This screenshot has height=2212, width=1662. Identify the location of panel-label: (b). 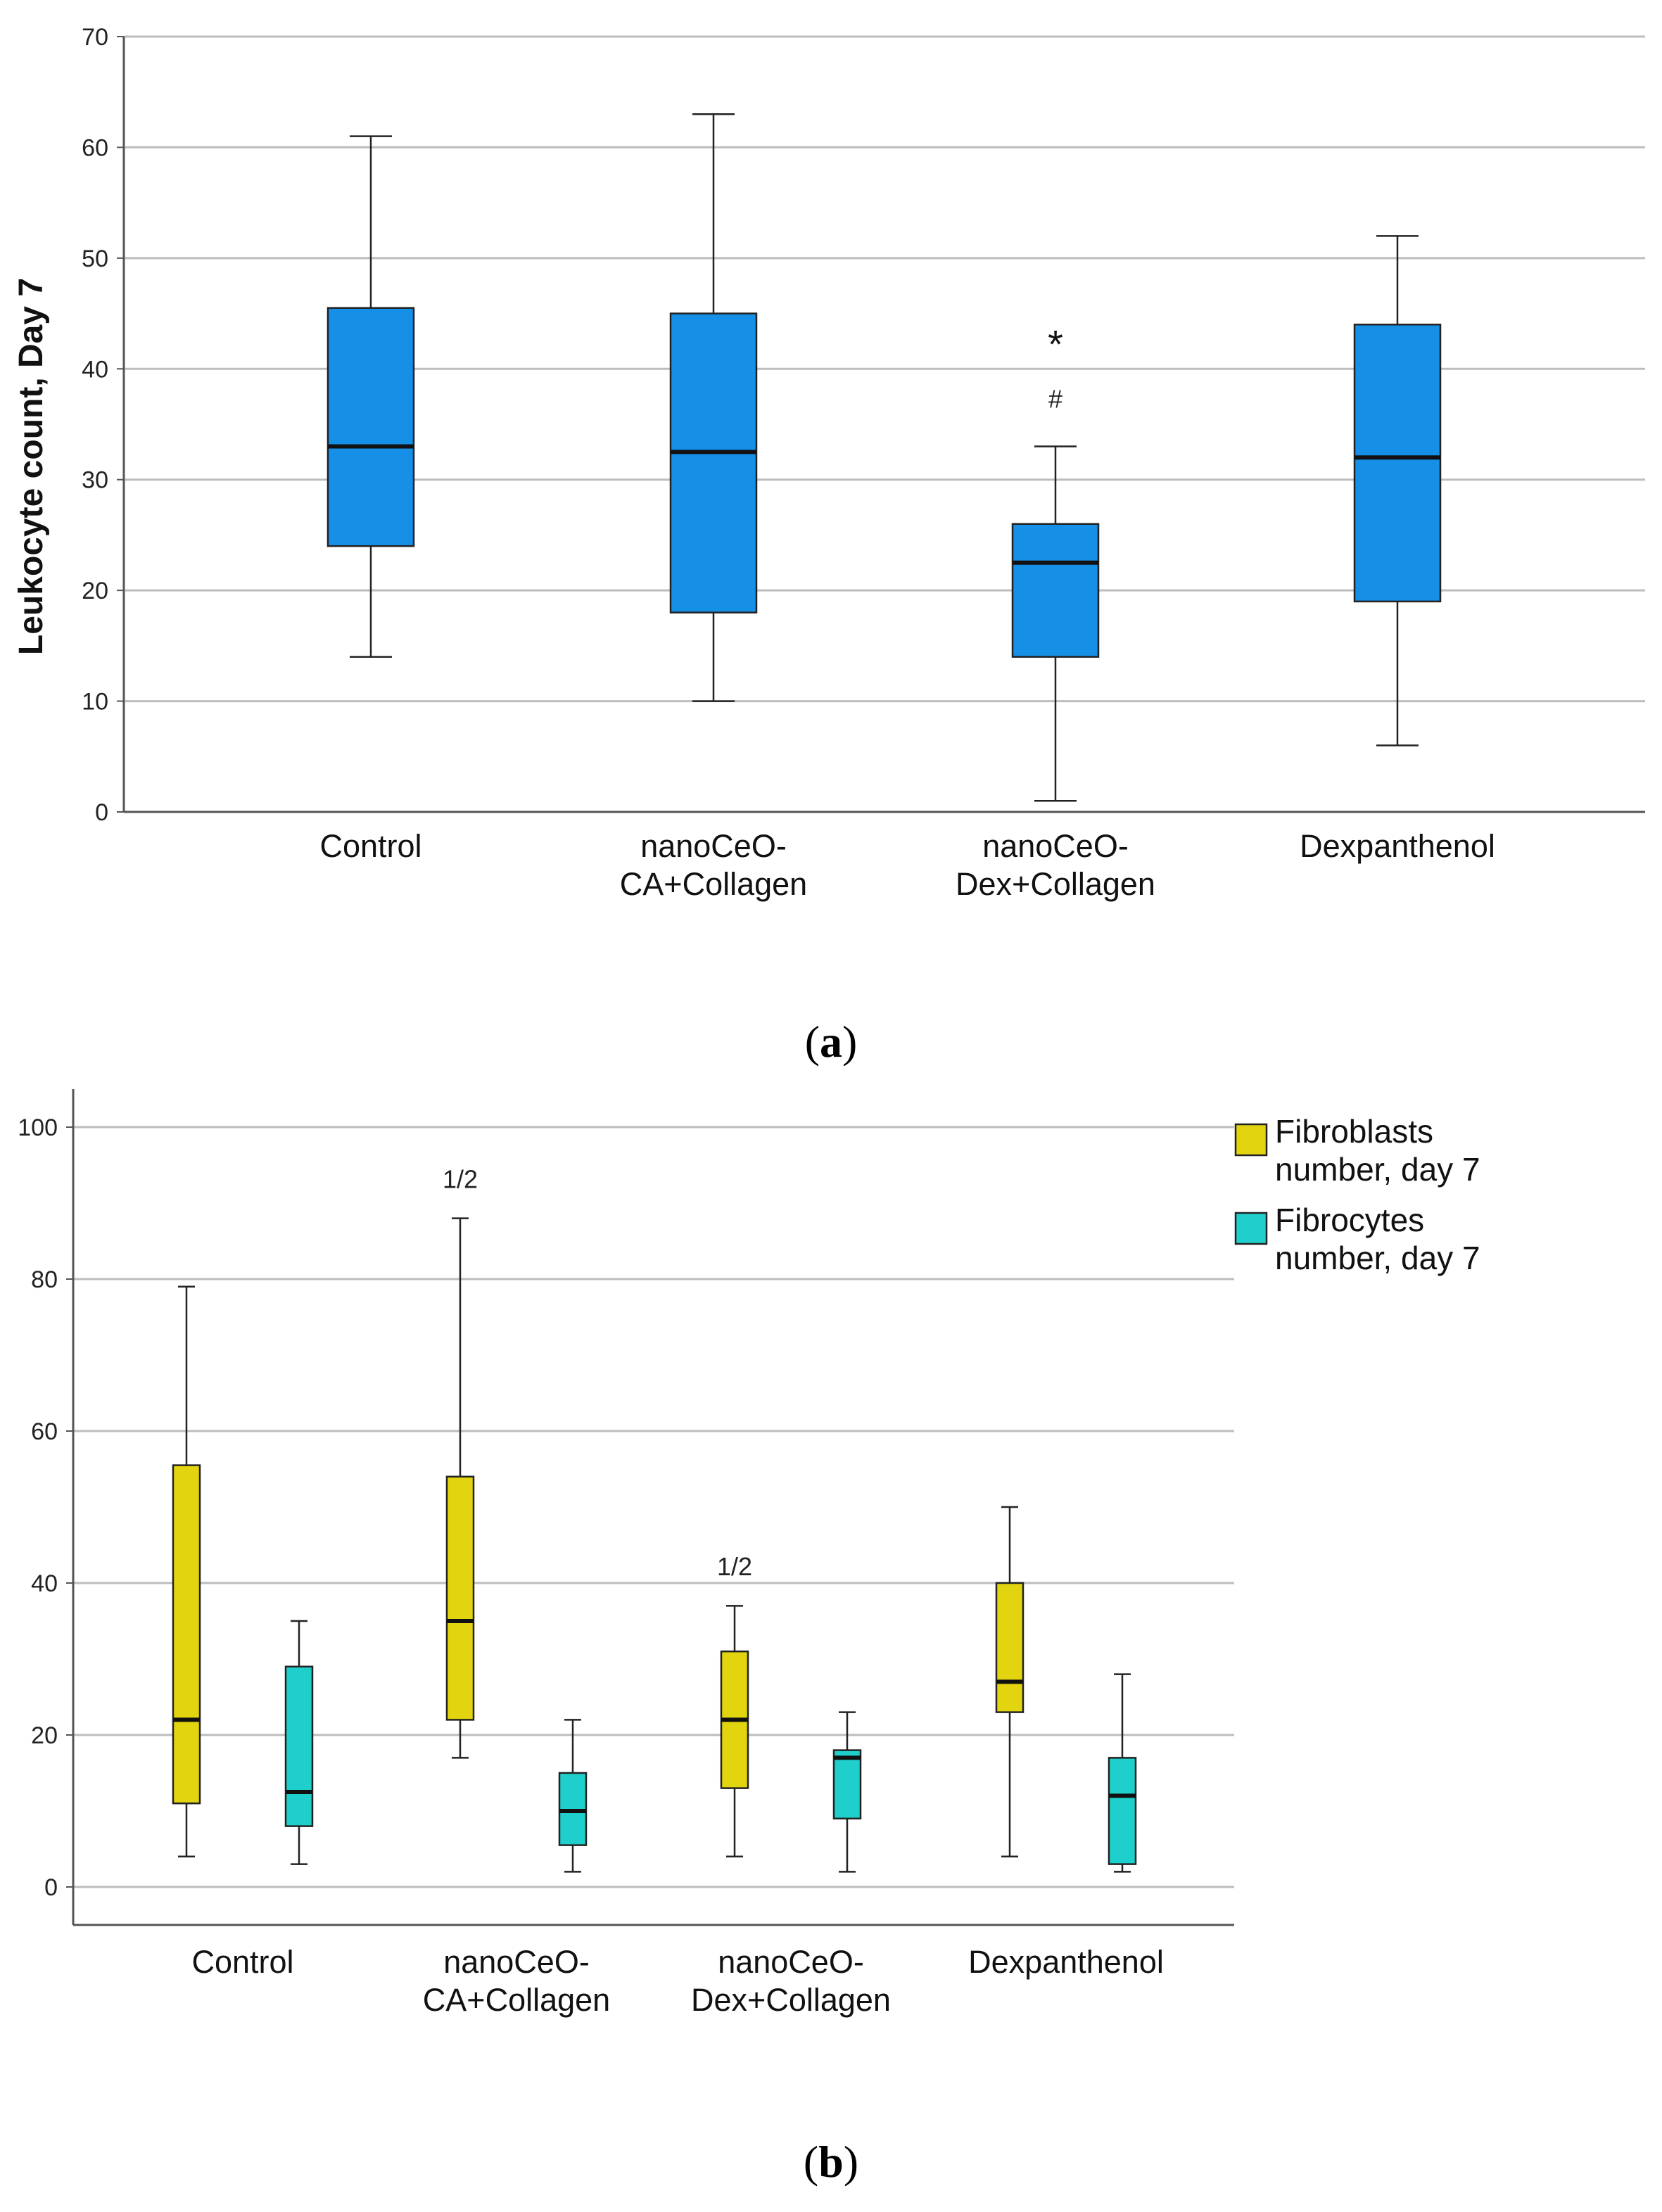
(831, 2162).